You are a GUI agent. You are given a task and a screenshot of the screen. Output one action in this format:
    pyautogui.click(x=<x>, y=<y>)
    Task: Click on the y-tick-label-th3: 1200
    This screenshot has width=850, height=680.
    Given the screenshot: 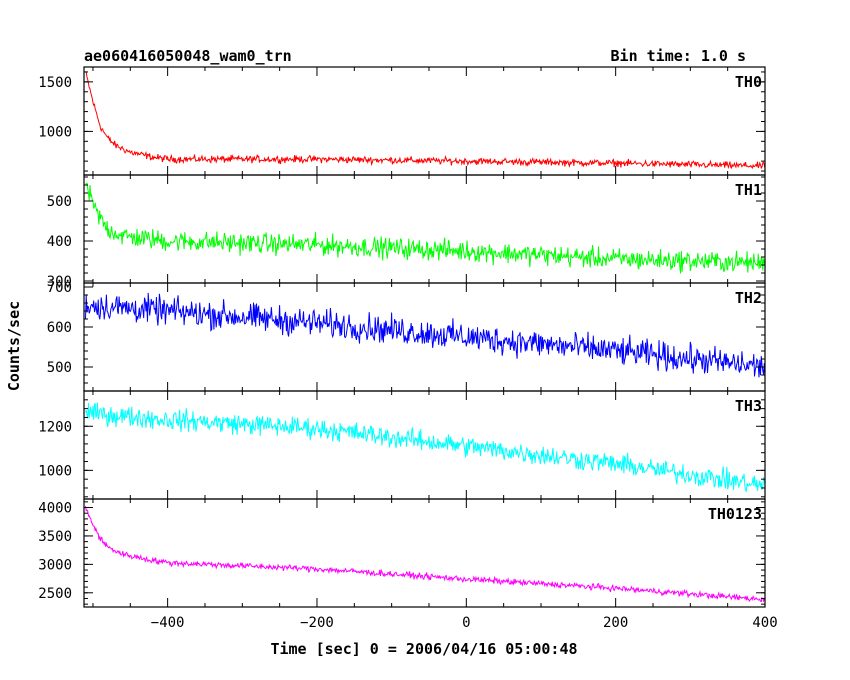 What is the action you would take?
    pyautogui.click(x=55, y=427)
    